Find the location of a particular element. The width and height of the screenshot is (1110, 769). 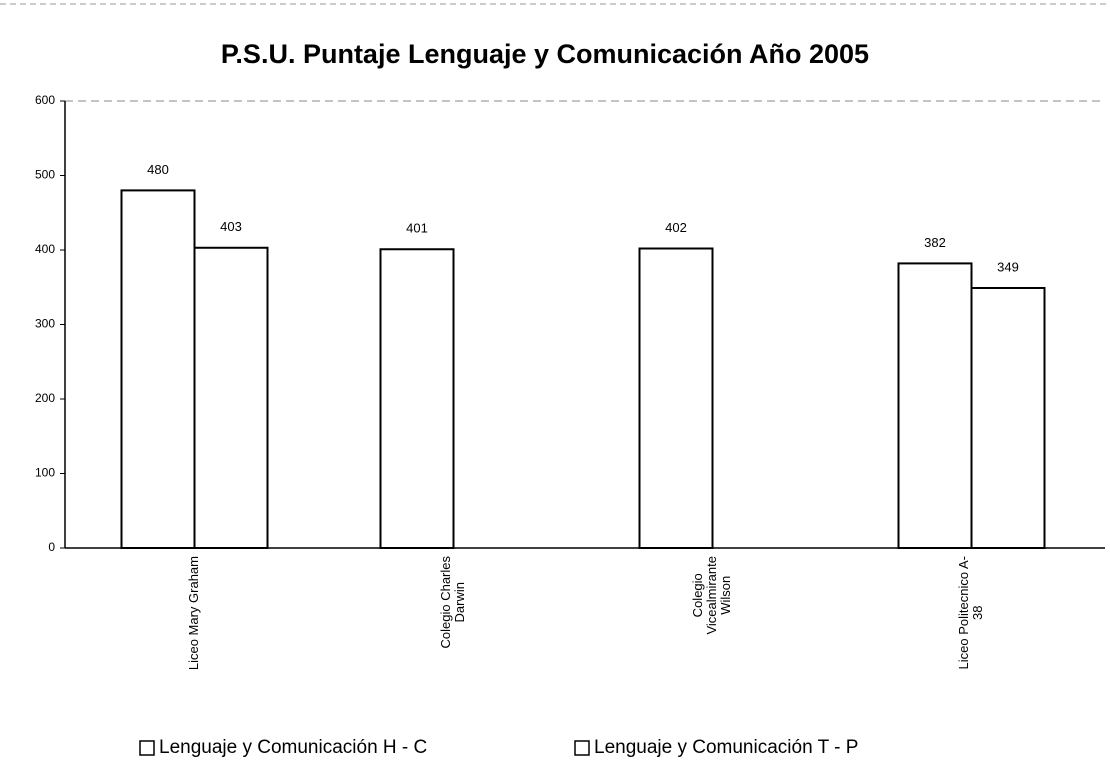

legend-label: Lenguaje y Comunicación H - C is located at coordinates (293, 747).